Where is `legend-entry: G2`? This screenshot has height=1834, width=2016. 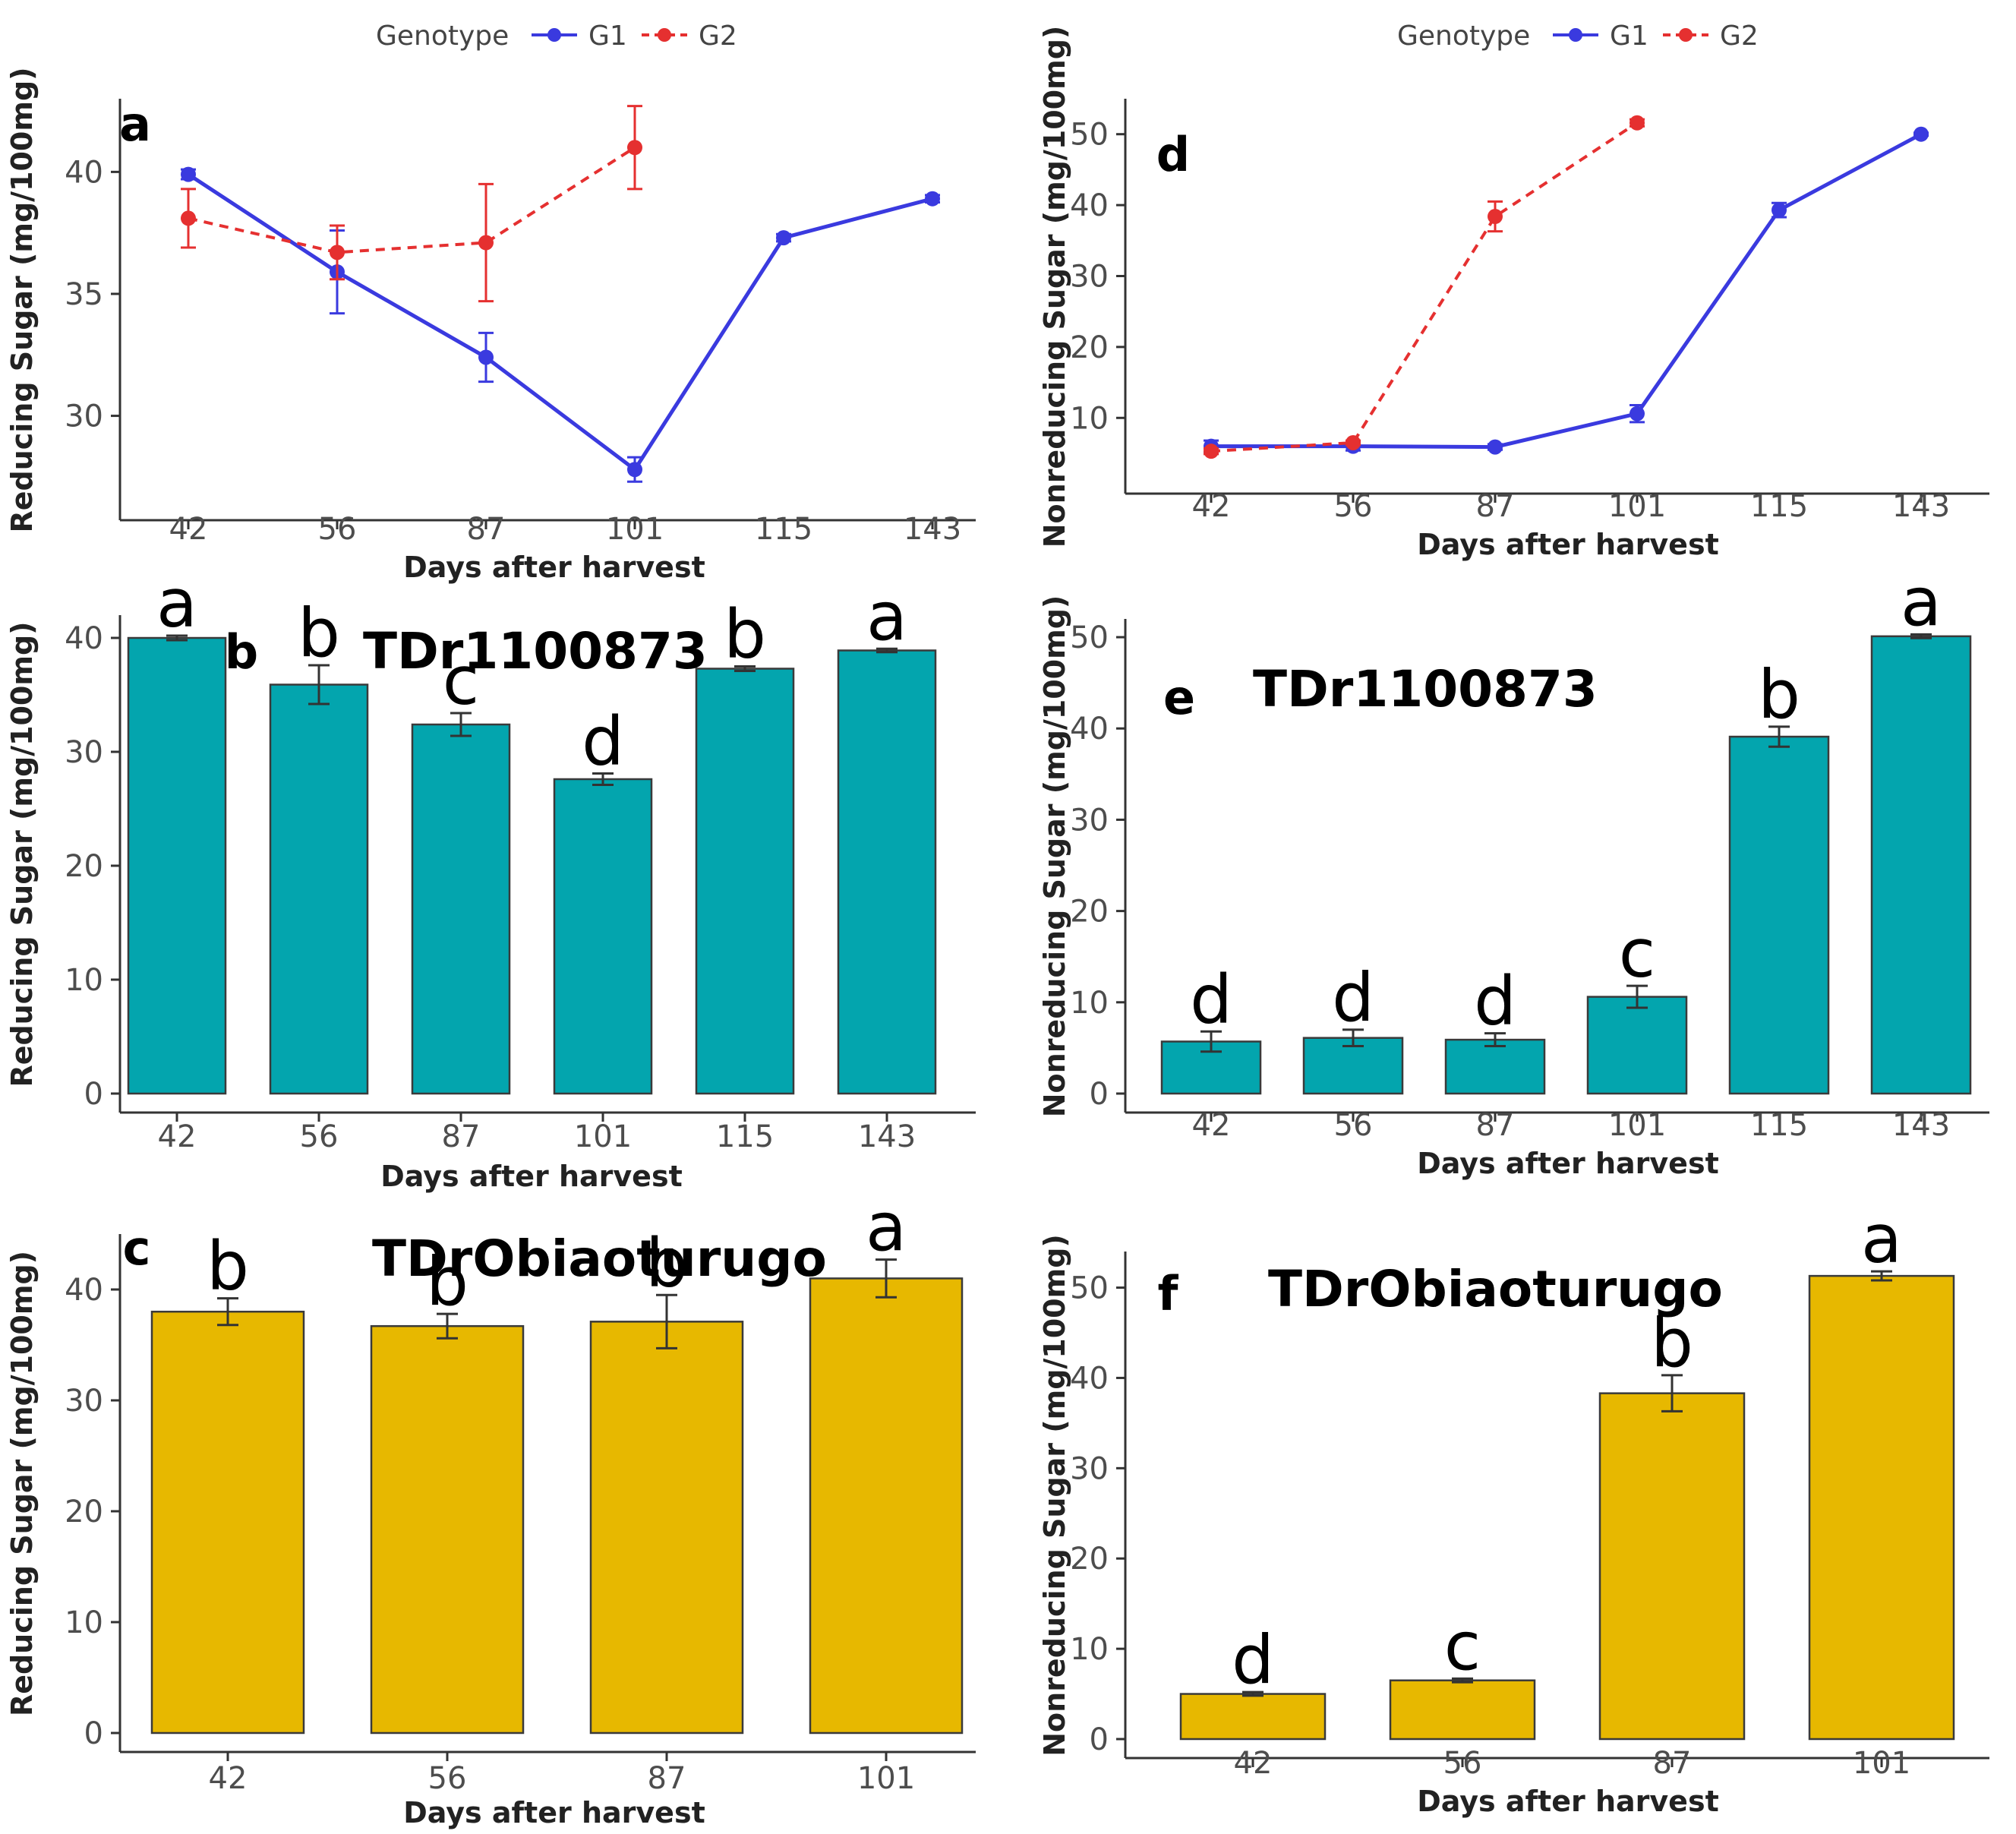 legend-entry: G2 is located at coordinates (1739, 36).